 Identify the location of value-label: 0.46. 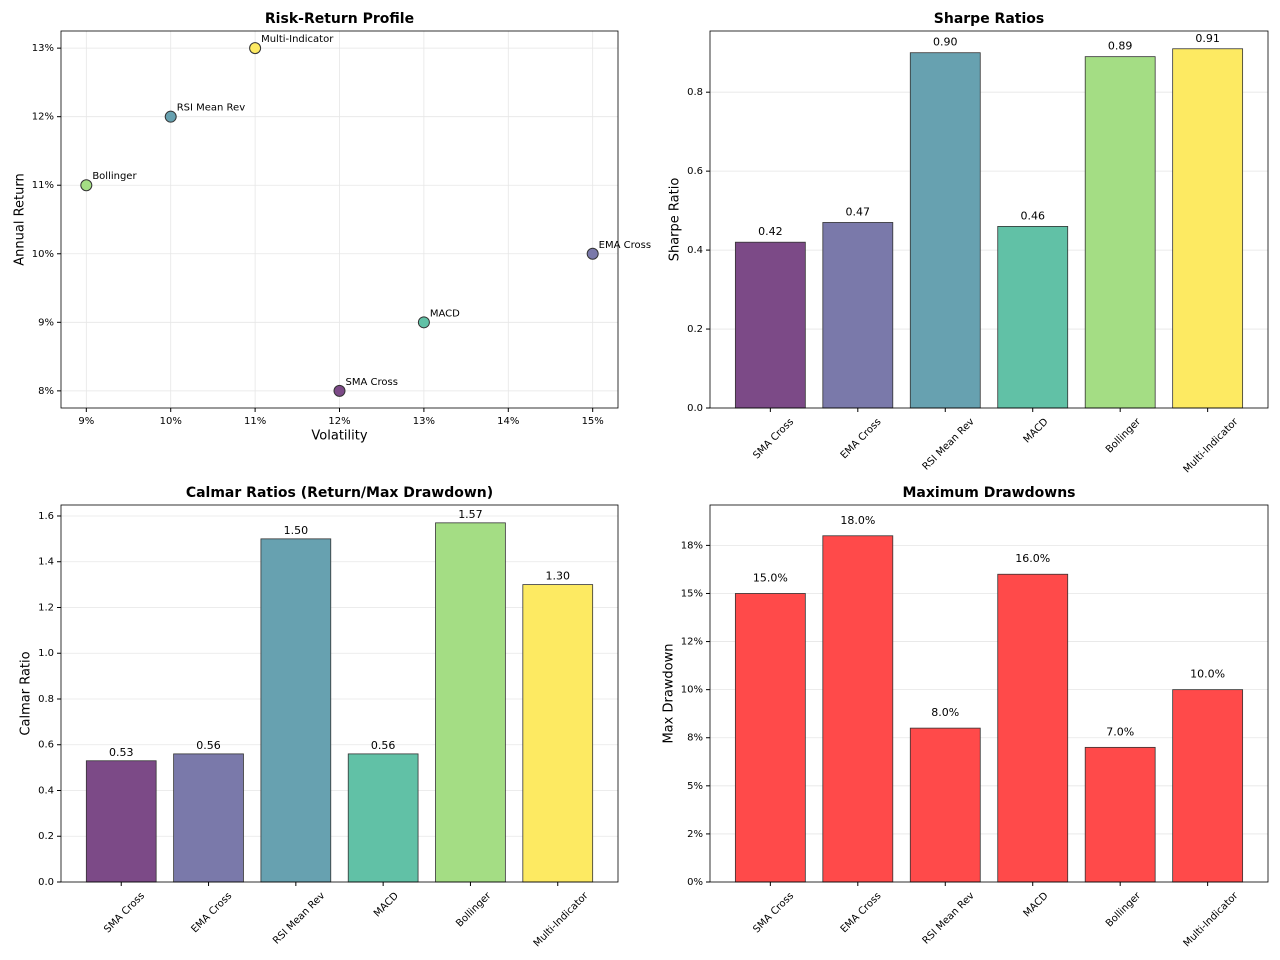
(1032, 215).